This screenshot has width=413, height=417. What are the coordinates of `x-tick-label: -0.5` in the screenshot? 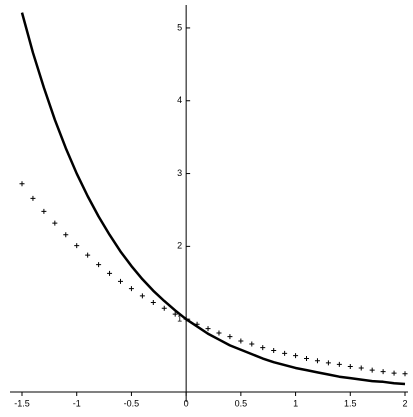 It's located at (132, 403).